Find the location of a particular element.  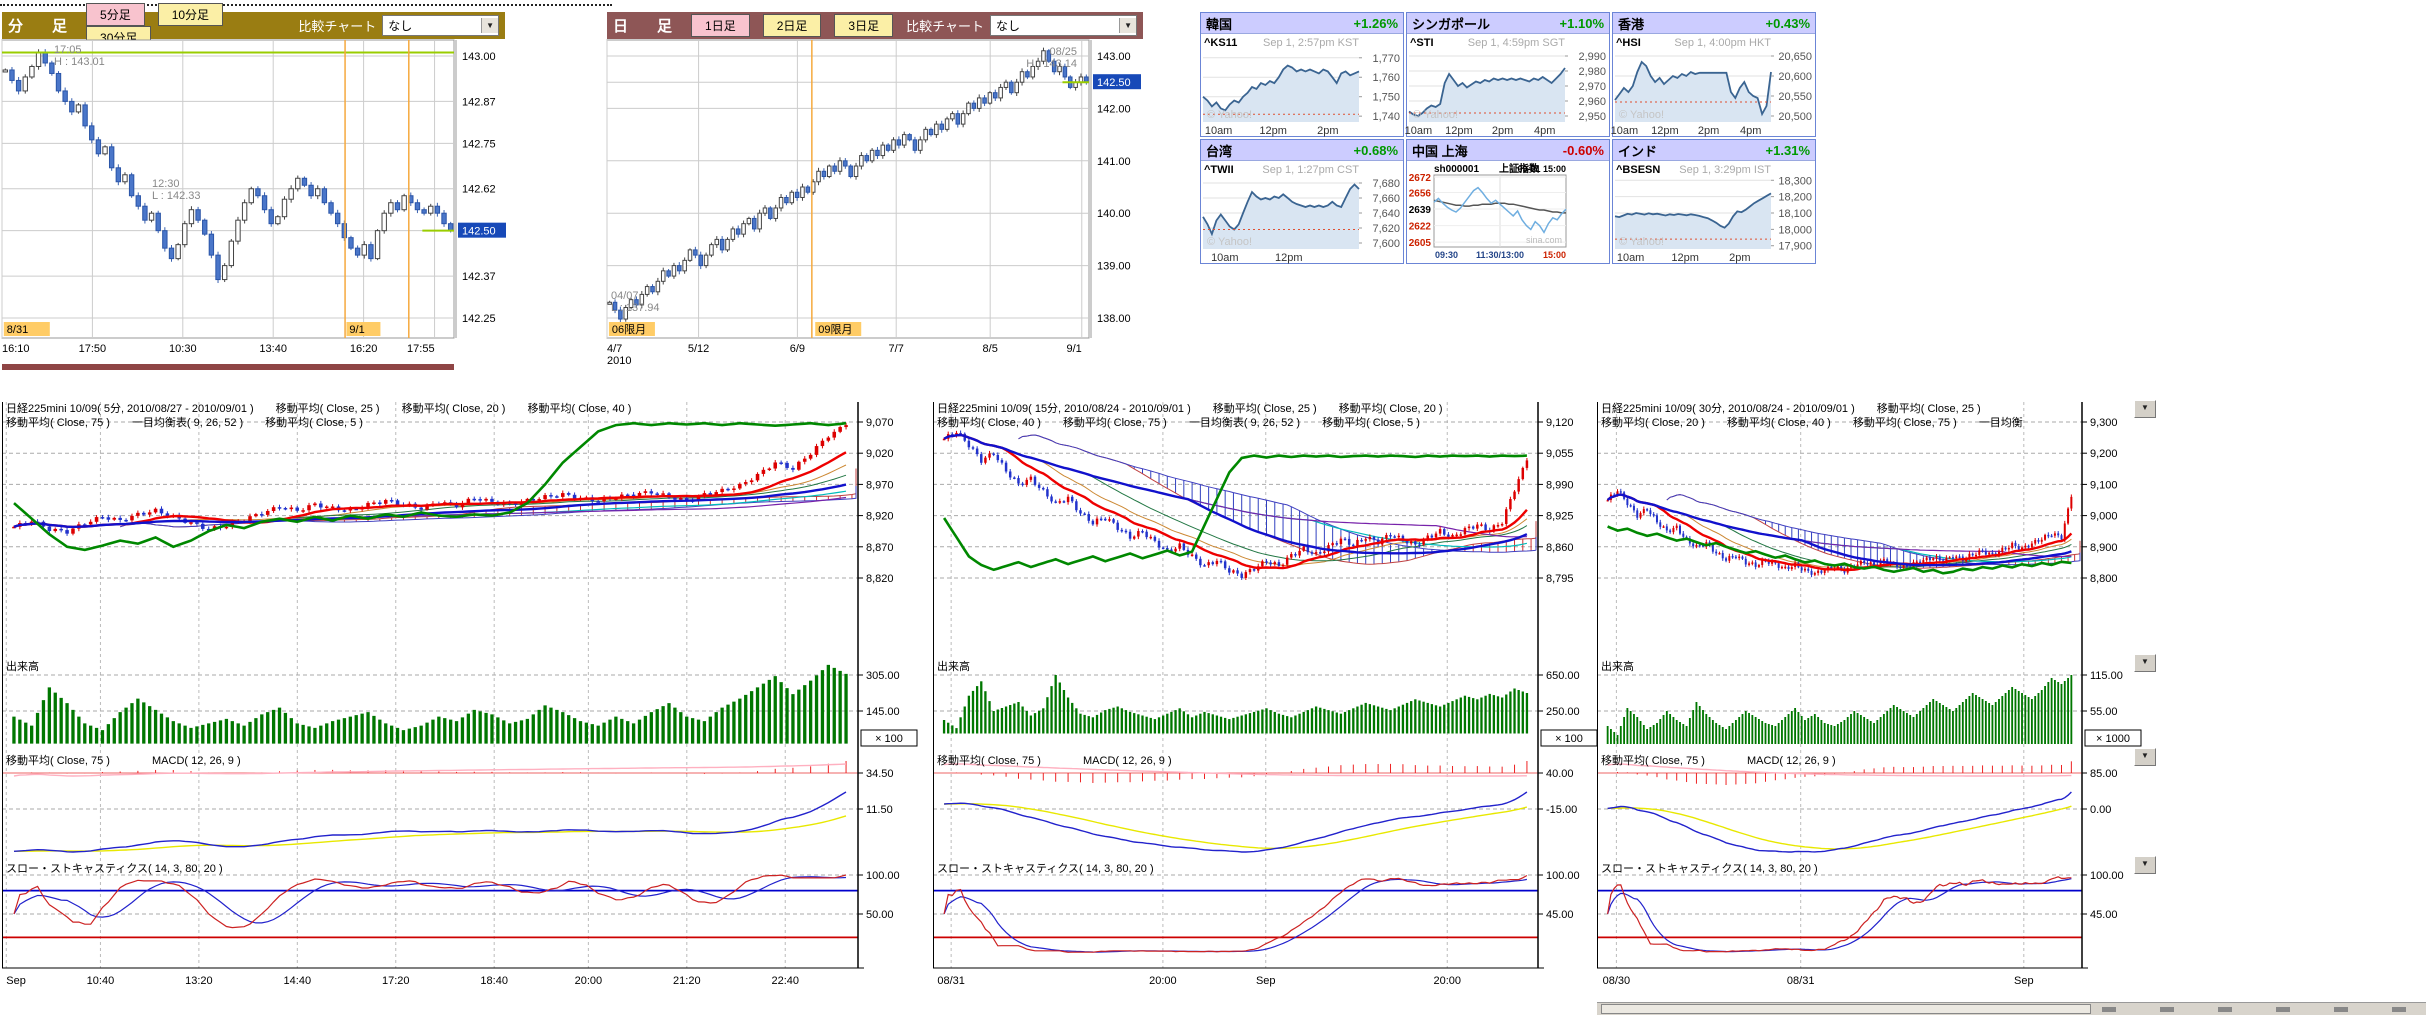

svg-text: 8,900 is located at coordinates (2104, 548).